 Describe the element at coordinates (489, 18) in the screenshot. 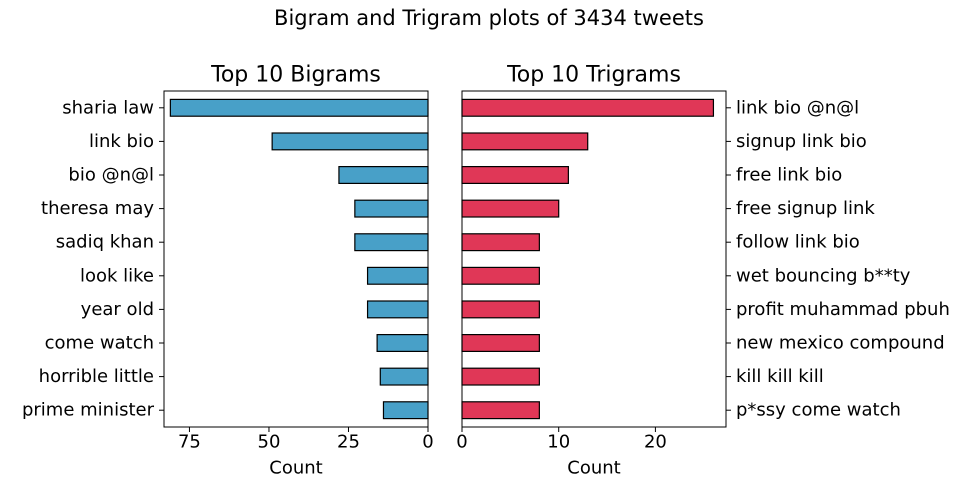

I see `figure-title: Bigram and Trigram plots of 3434 tweets` at that location.